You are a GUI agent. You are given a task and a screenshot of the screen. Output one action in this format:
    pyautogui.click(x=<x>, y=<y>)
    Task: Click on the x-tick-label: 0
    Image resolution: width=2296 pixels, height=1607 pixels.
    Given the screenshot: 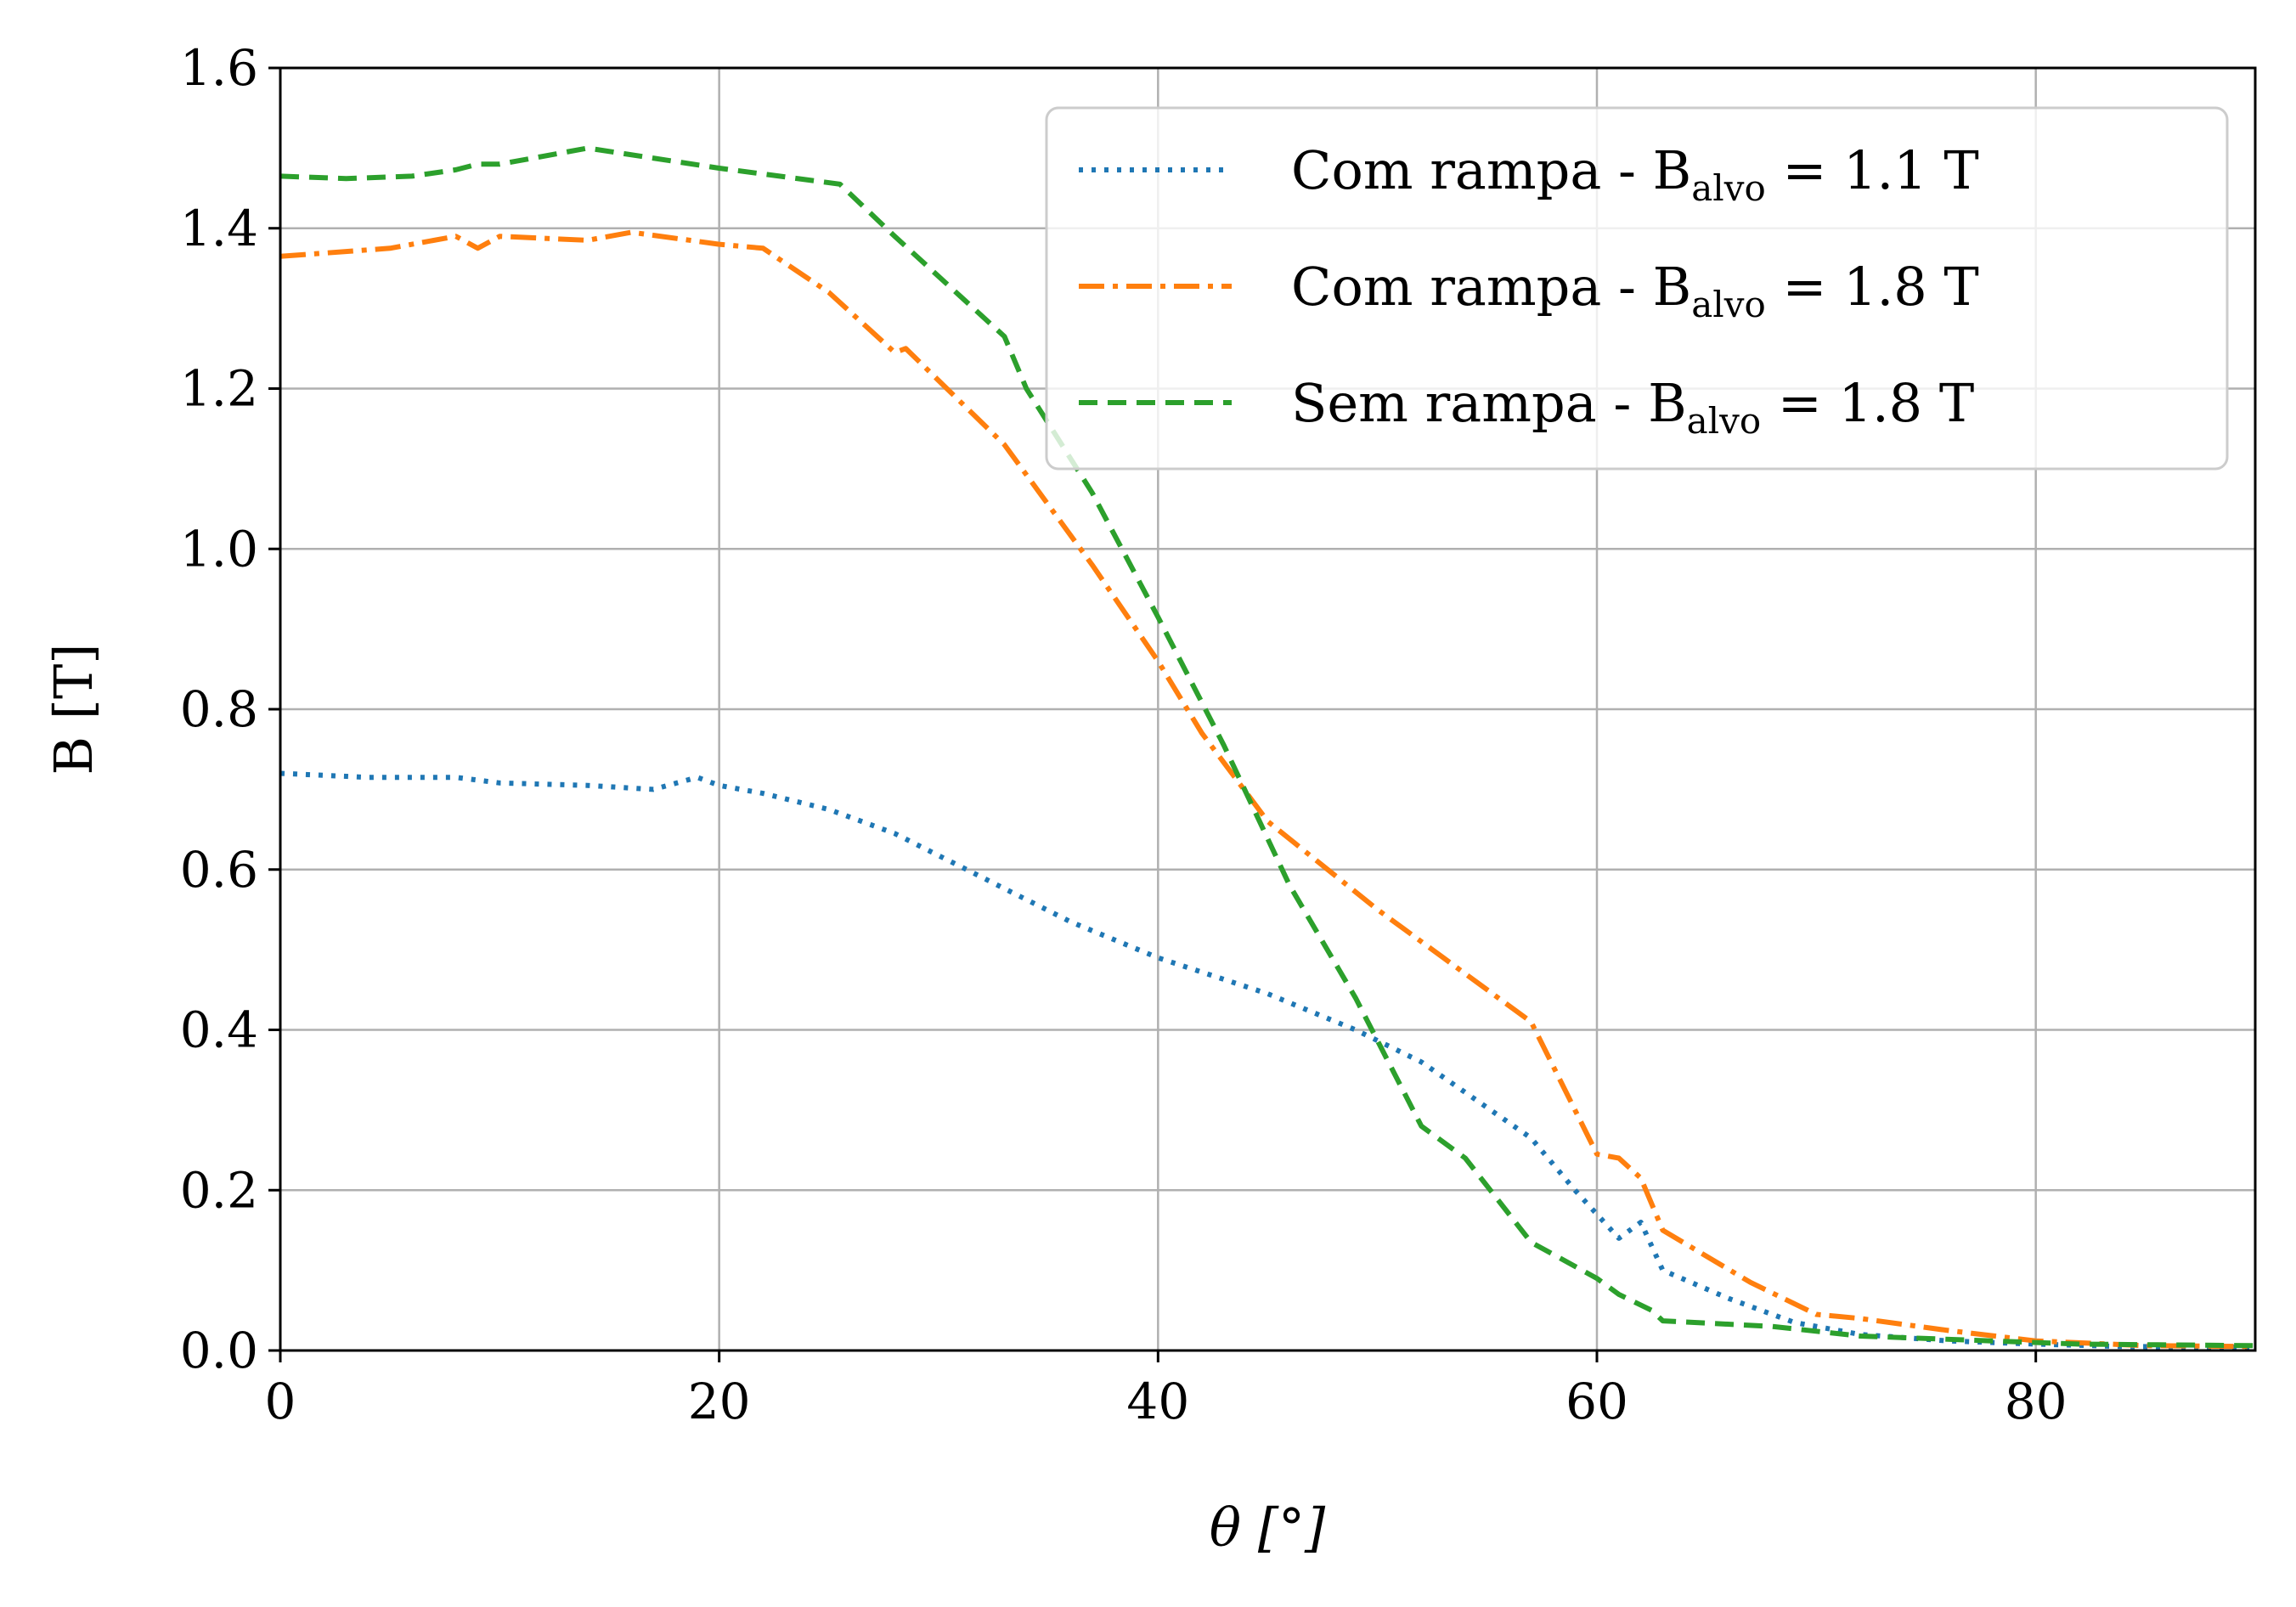 What is the action you would take?
    pyautogui.click(x=280, y=1401)
    